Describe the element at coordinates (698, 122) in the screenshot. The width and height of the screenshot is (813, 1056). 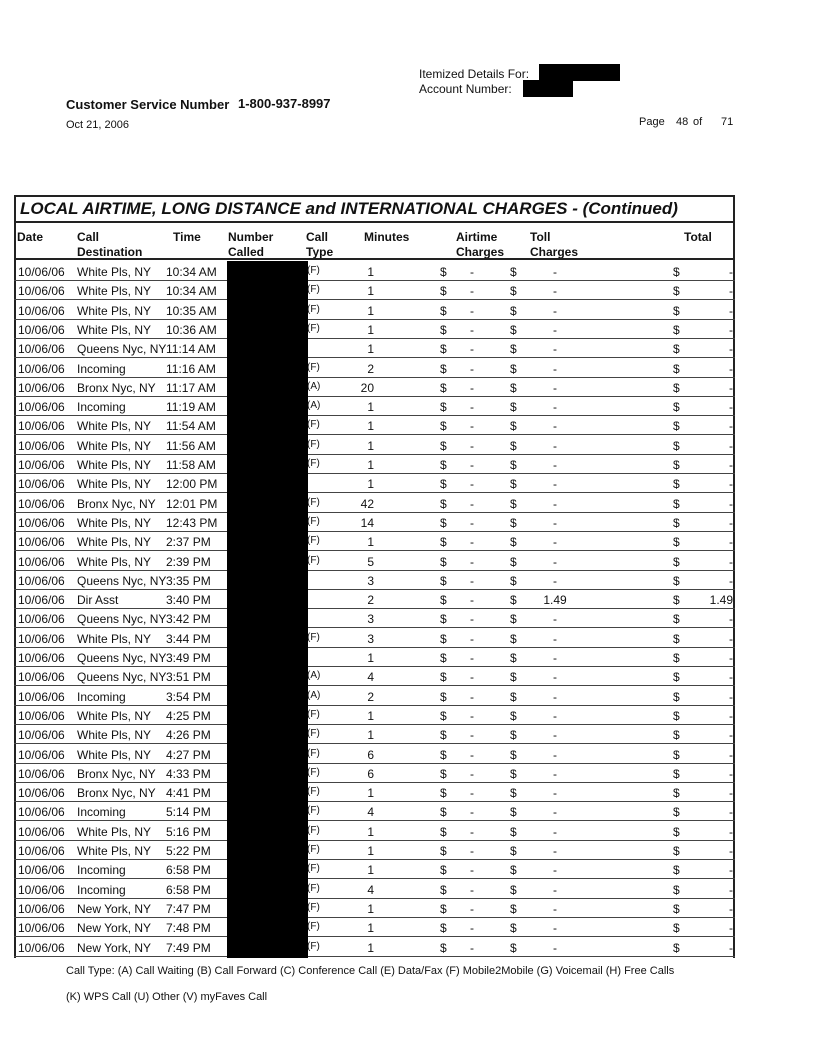
I see `page-of-label: of` at that location.